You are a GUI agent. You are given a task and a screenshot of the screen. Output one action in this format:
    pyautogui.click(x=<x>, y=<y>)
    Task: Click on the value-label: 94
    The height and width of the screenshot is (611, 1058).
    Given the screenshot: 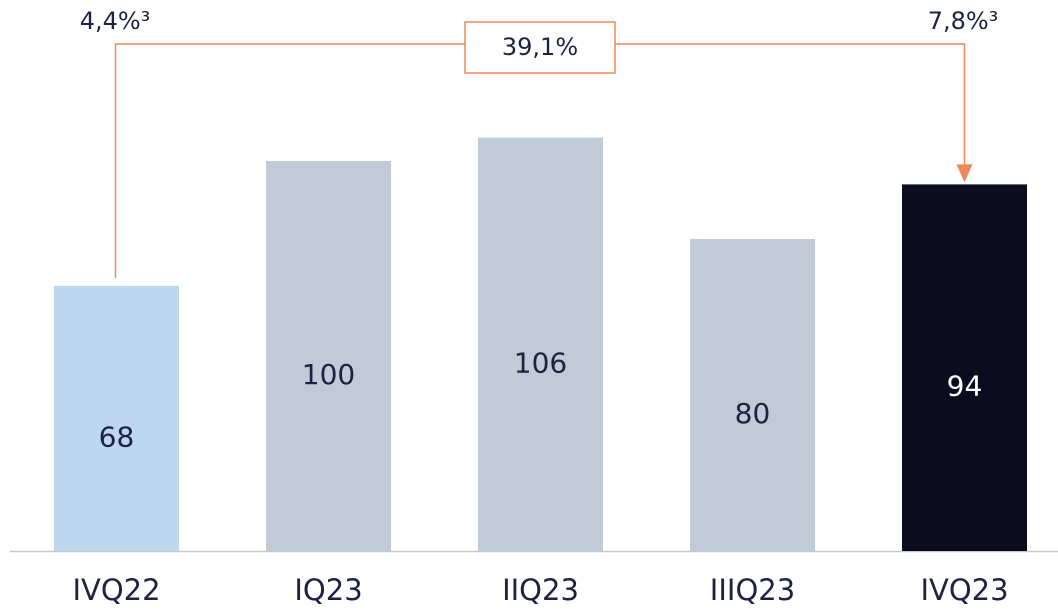 What is the action you would take?
    pyautogui.click(x=965, y=386)
    